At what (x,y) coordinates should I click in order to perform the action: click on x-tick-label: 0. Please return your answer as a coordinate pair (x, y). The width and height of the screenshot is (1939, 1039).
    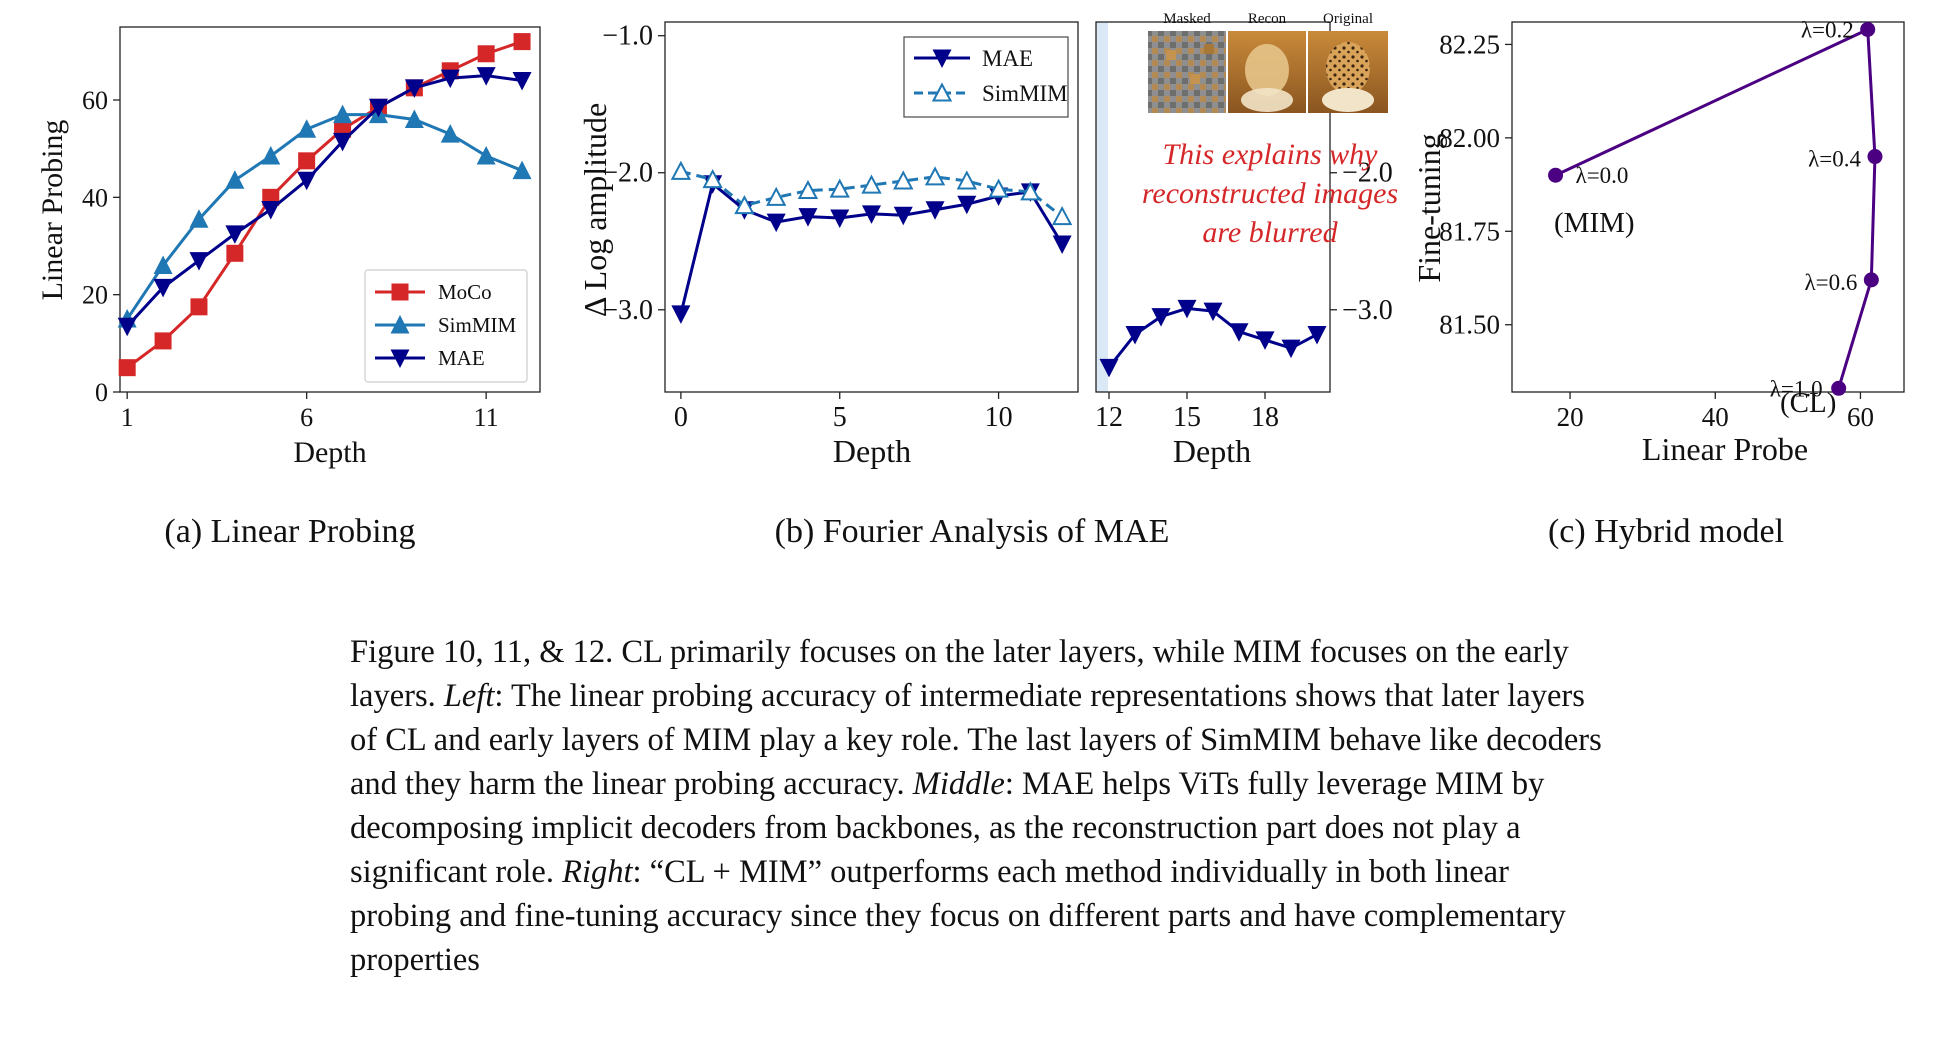
    Looking at the image, I should click on (681, 417).